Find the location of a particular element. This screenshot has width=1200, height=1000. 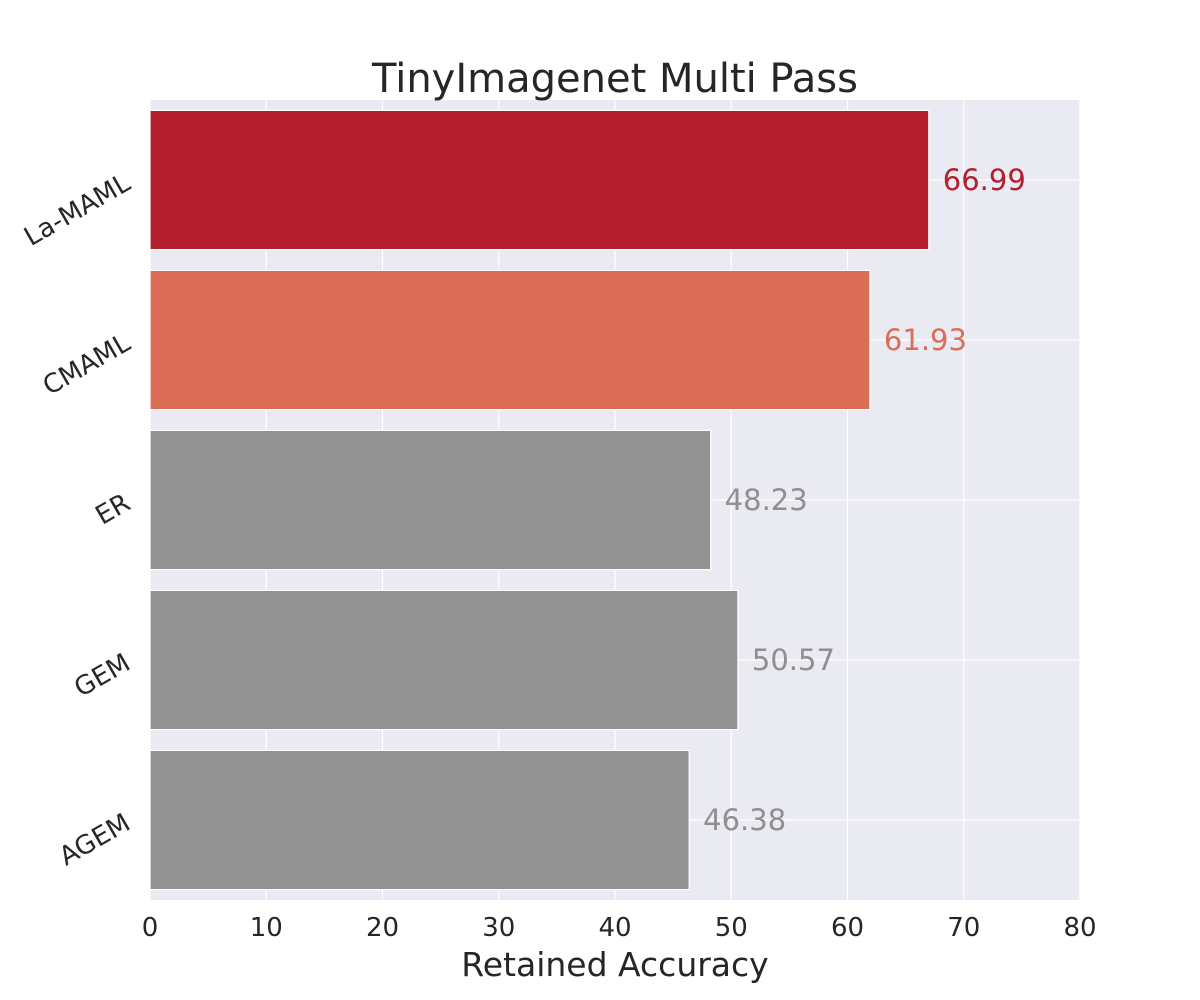

bar-la-maml is located at coordinates (539, 180).